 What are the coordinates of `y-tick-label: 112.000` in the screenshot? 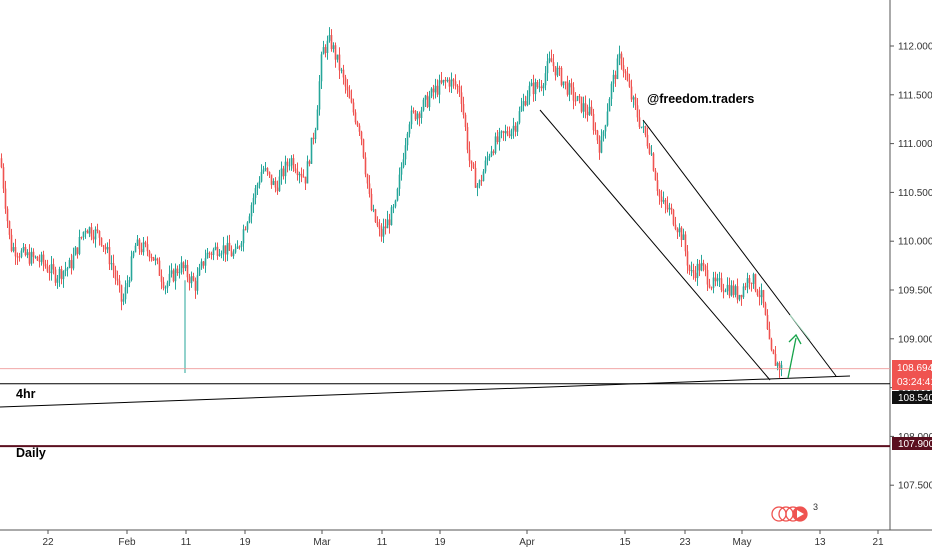 It's located at (915, 47).